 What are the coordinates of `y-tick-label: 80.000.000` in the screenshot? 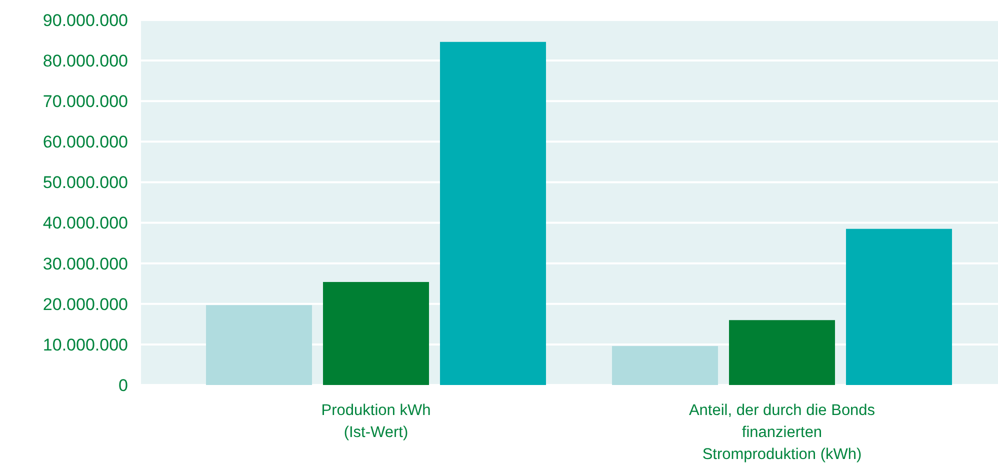 It's located at (85, 61).